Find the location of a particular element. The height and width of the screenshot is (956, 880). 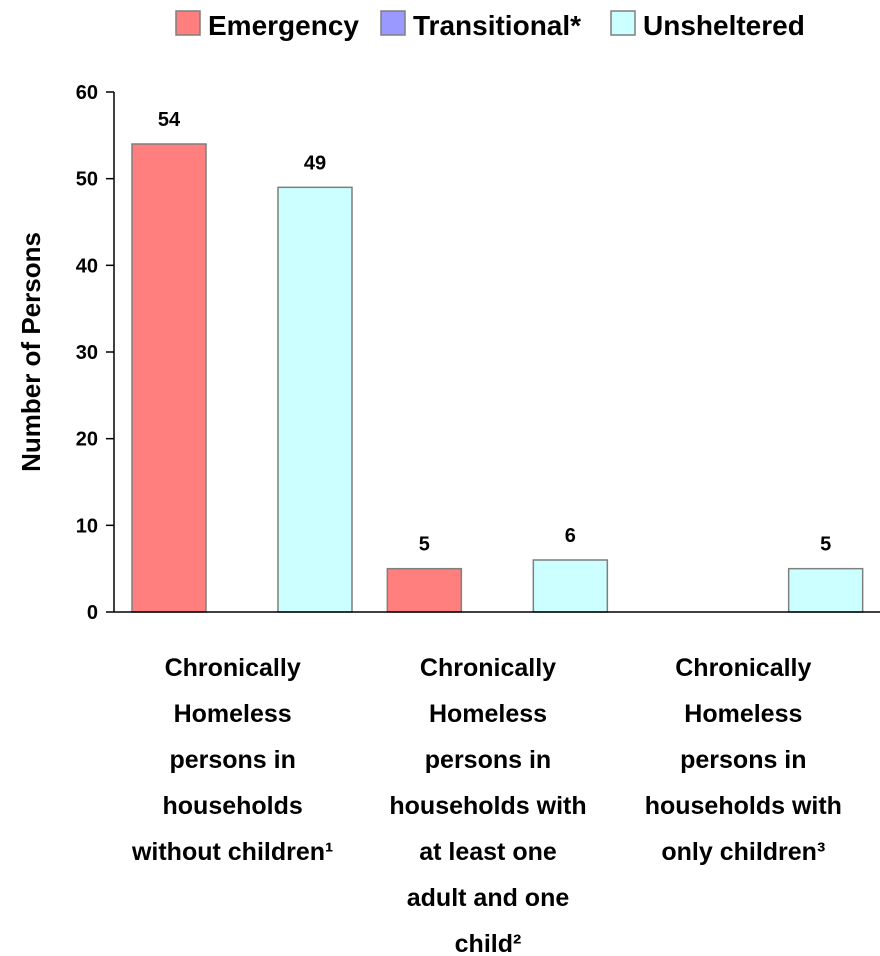

value-label-2-0: 49 is located at coordinates (315, 163).